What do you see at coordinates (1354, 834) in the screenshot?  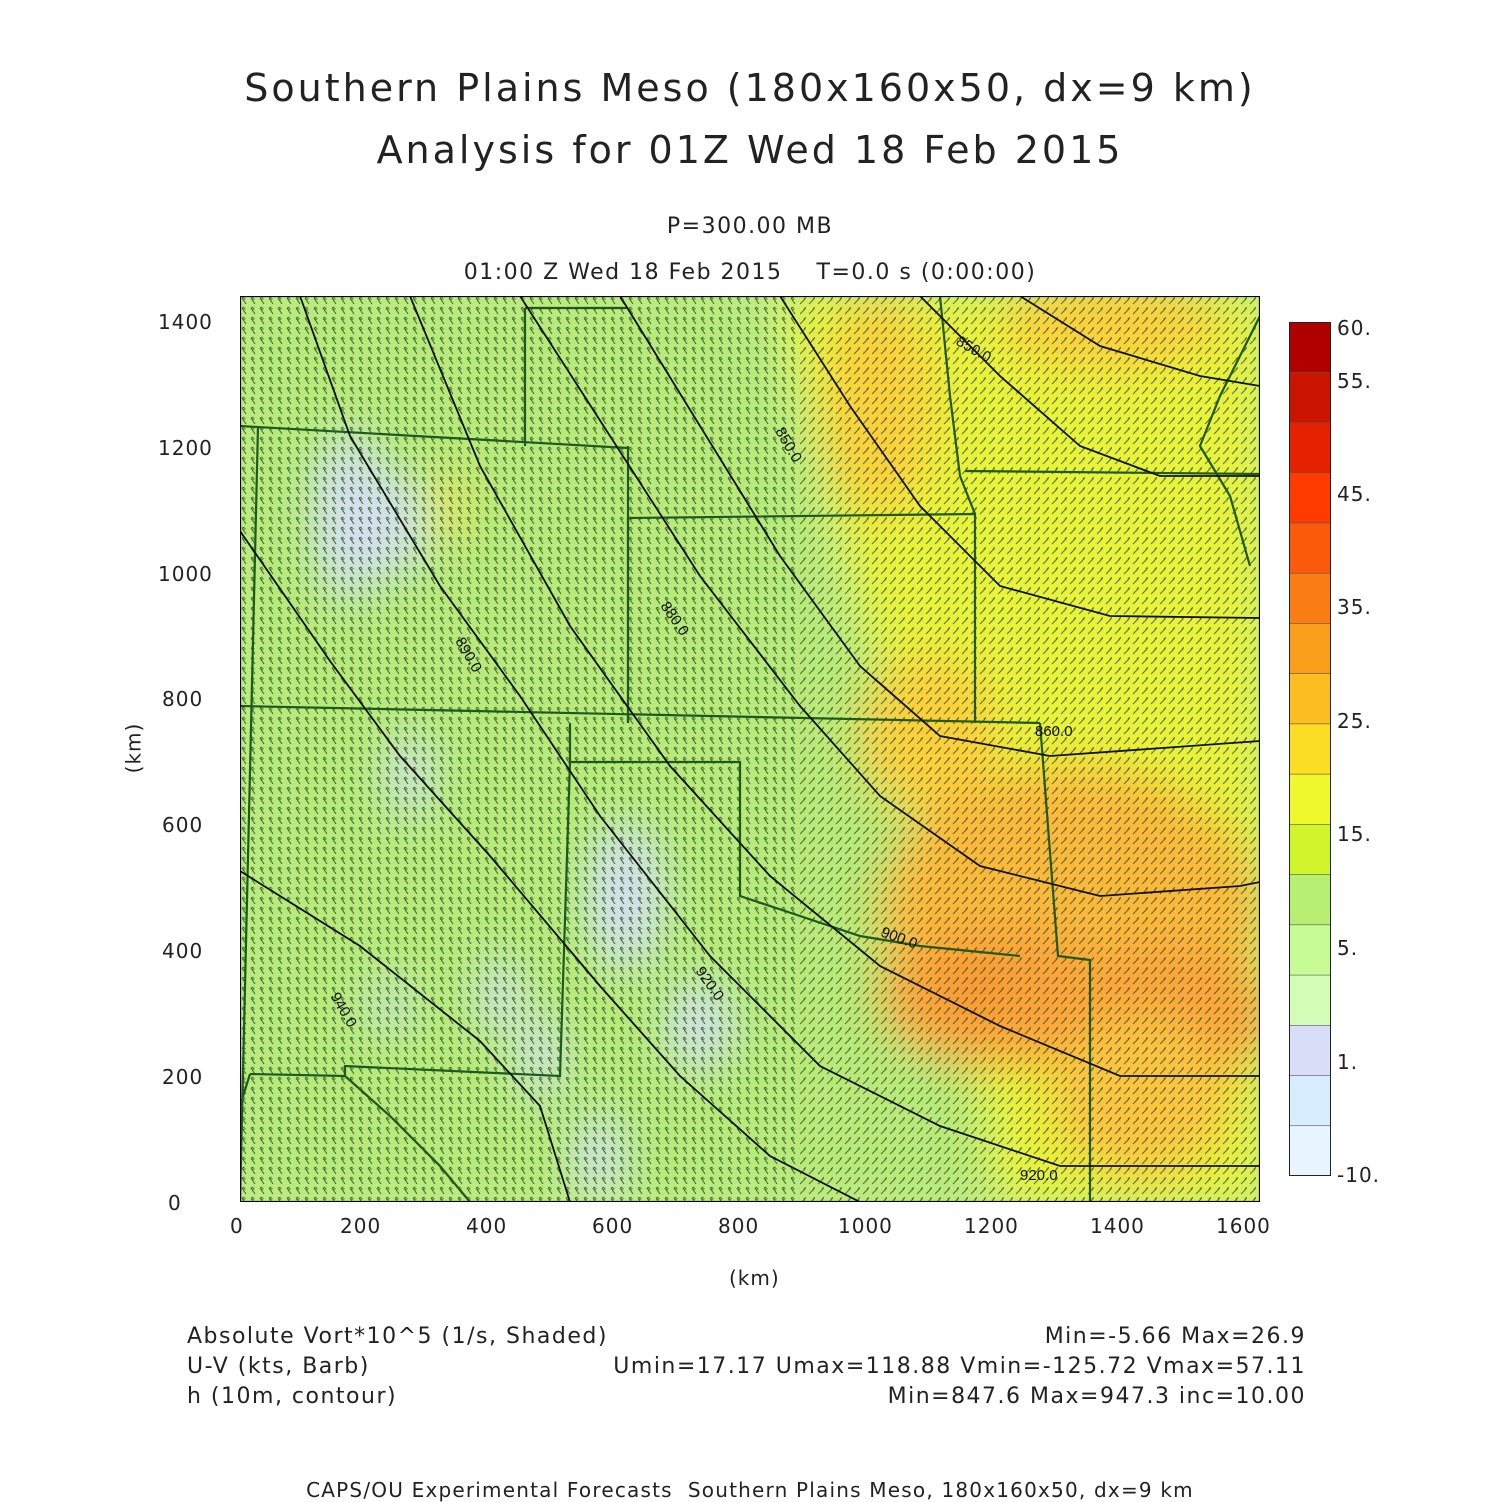 I see `colorbar-label: 15.` at bounding box center [1354, 834].